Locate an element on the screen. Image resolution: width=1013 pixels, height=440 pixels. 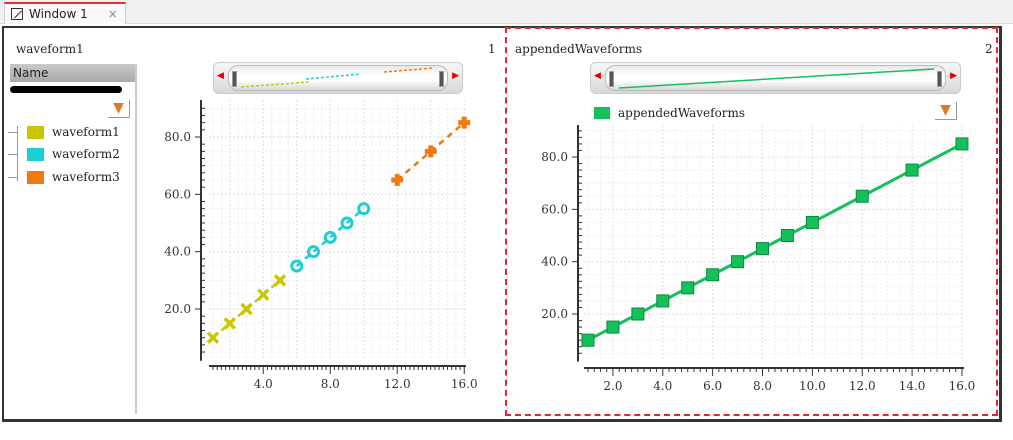
range-navigator-1: ◀ ▶ is located at coordinates (338, 78).